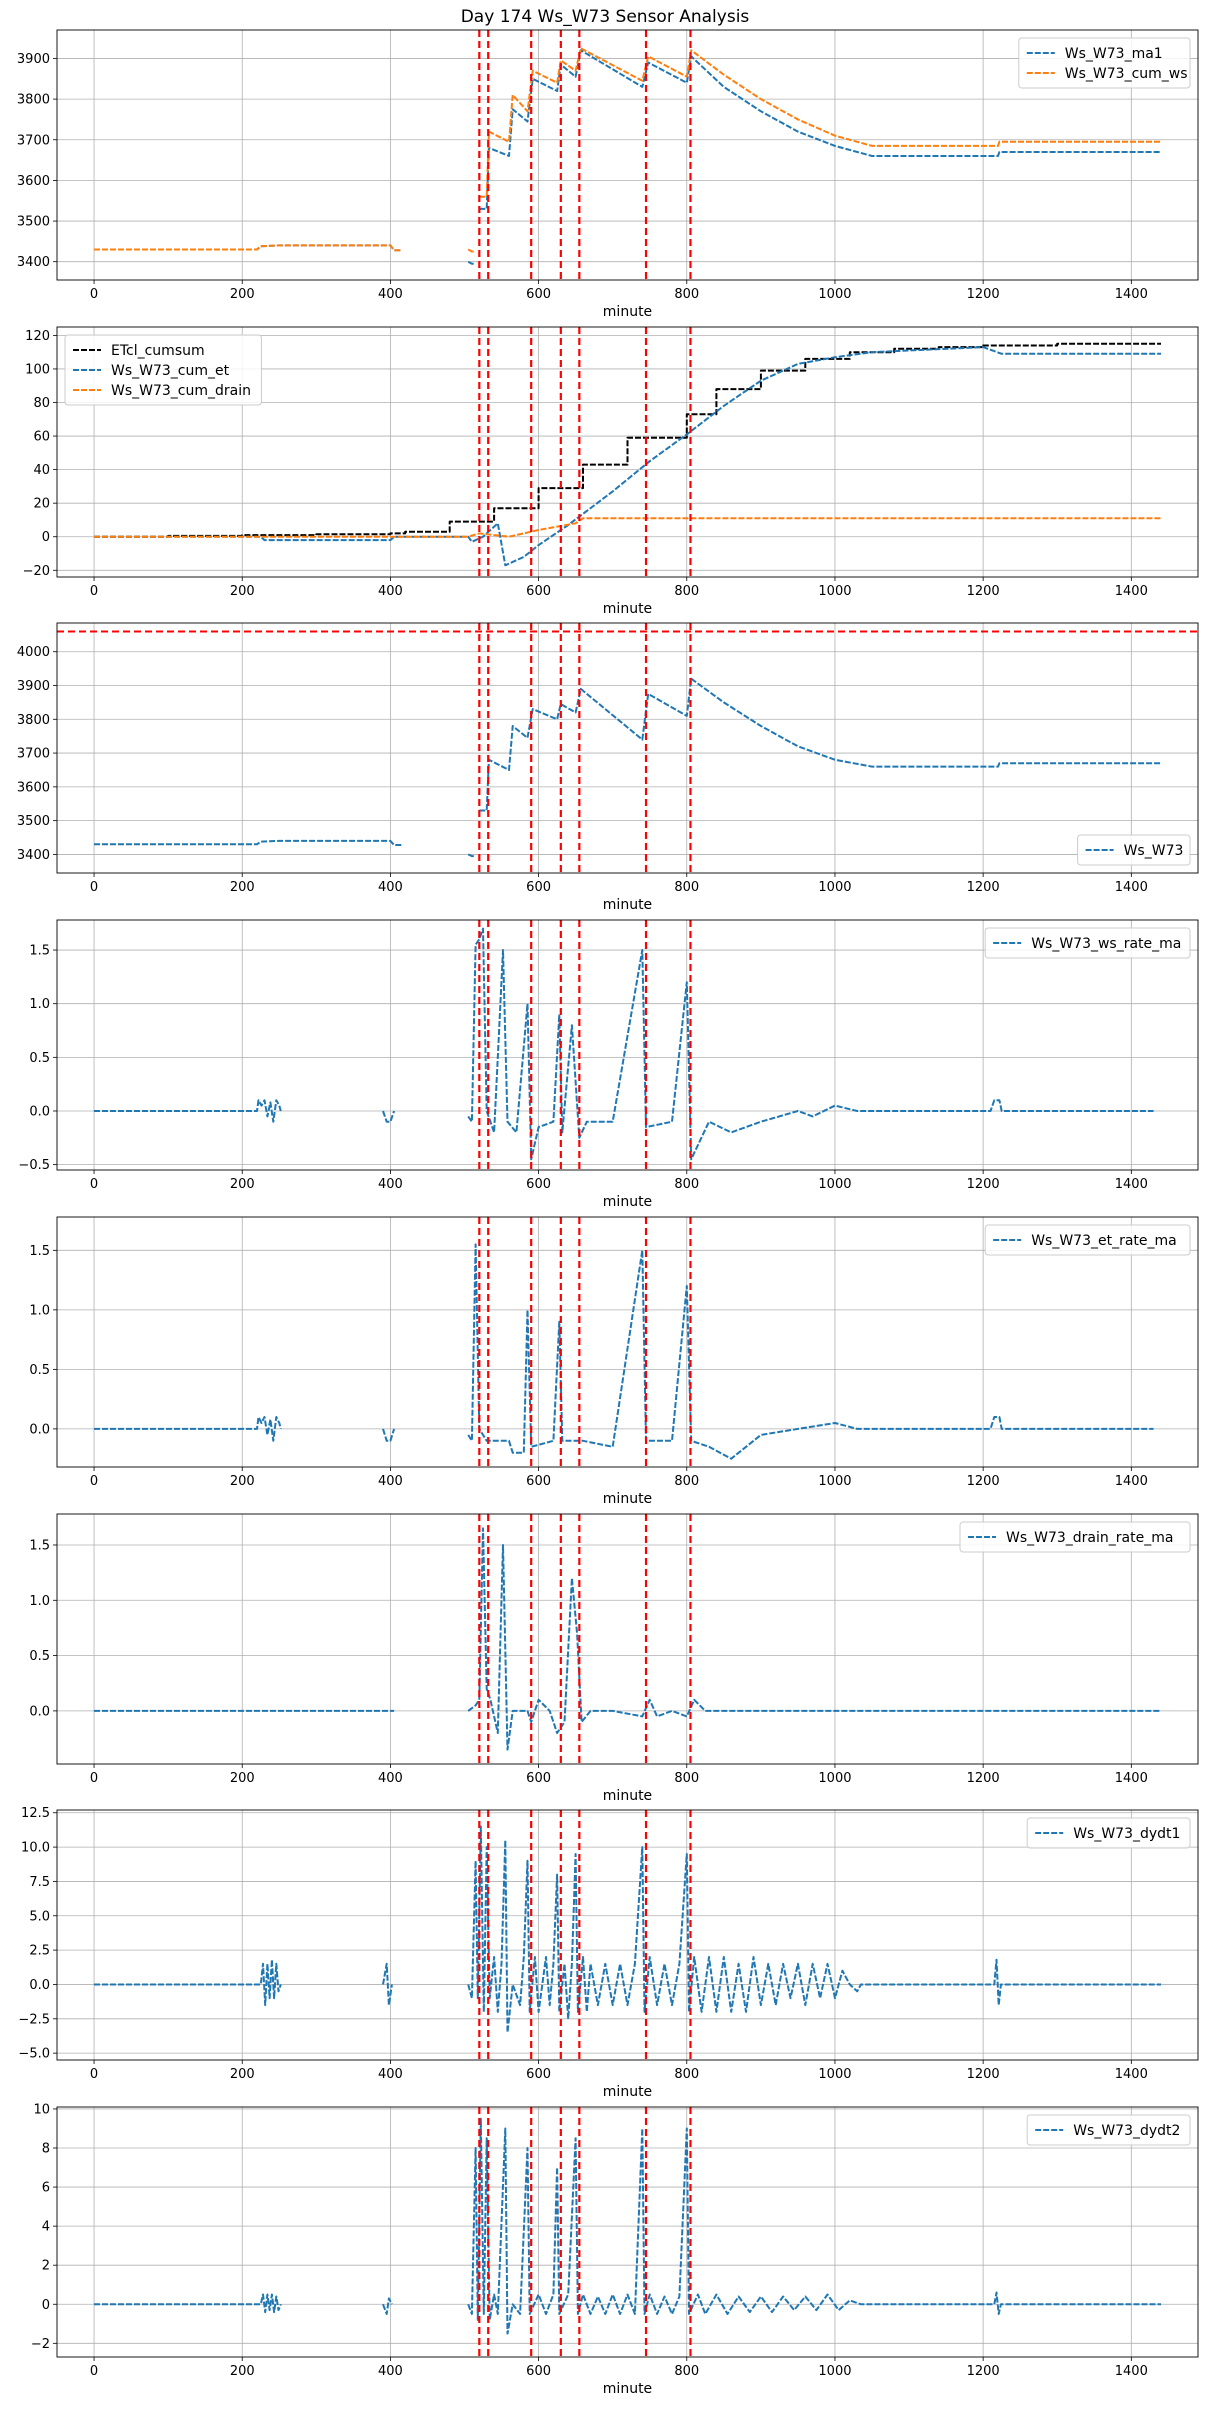 Image resolution: width=1211 pixels, height=2411 pixels. Describe the element at coordinates (1106, 944) in the screenshot. I see `legend-label: Ws_W73_ws_rate_ma` at that location.